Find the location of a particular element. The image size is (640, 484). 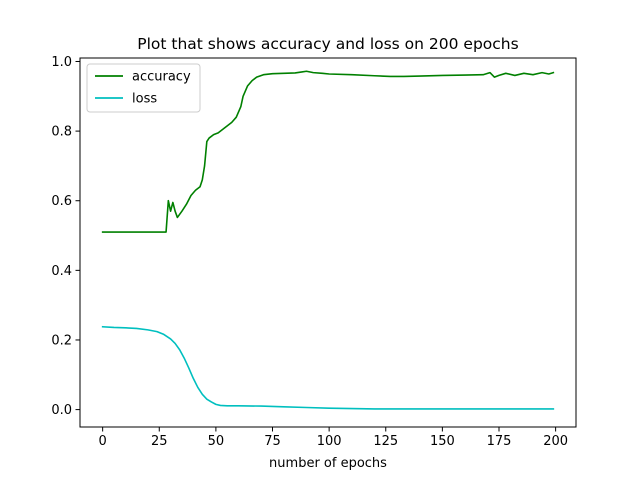

x-tick-label: 75 is located at coordinates (272, 441).